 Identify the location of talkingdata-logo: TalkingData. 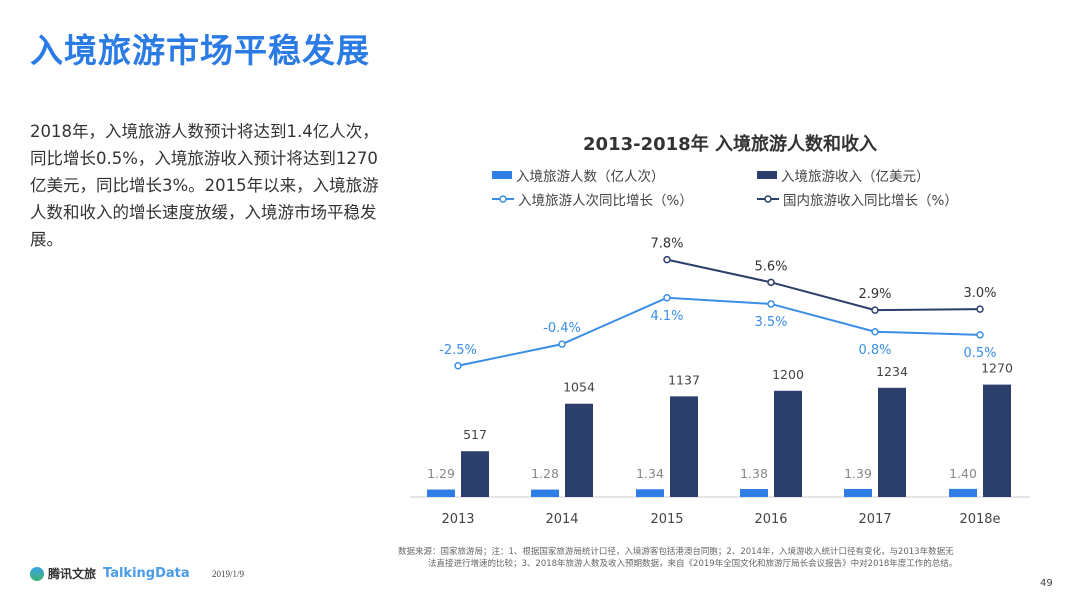
(146, 573).